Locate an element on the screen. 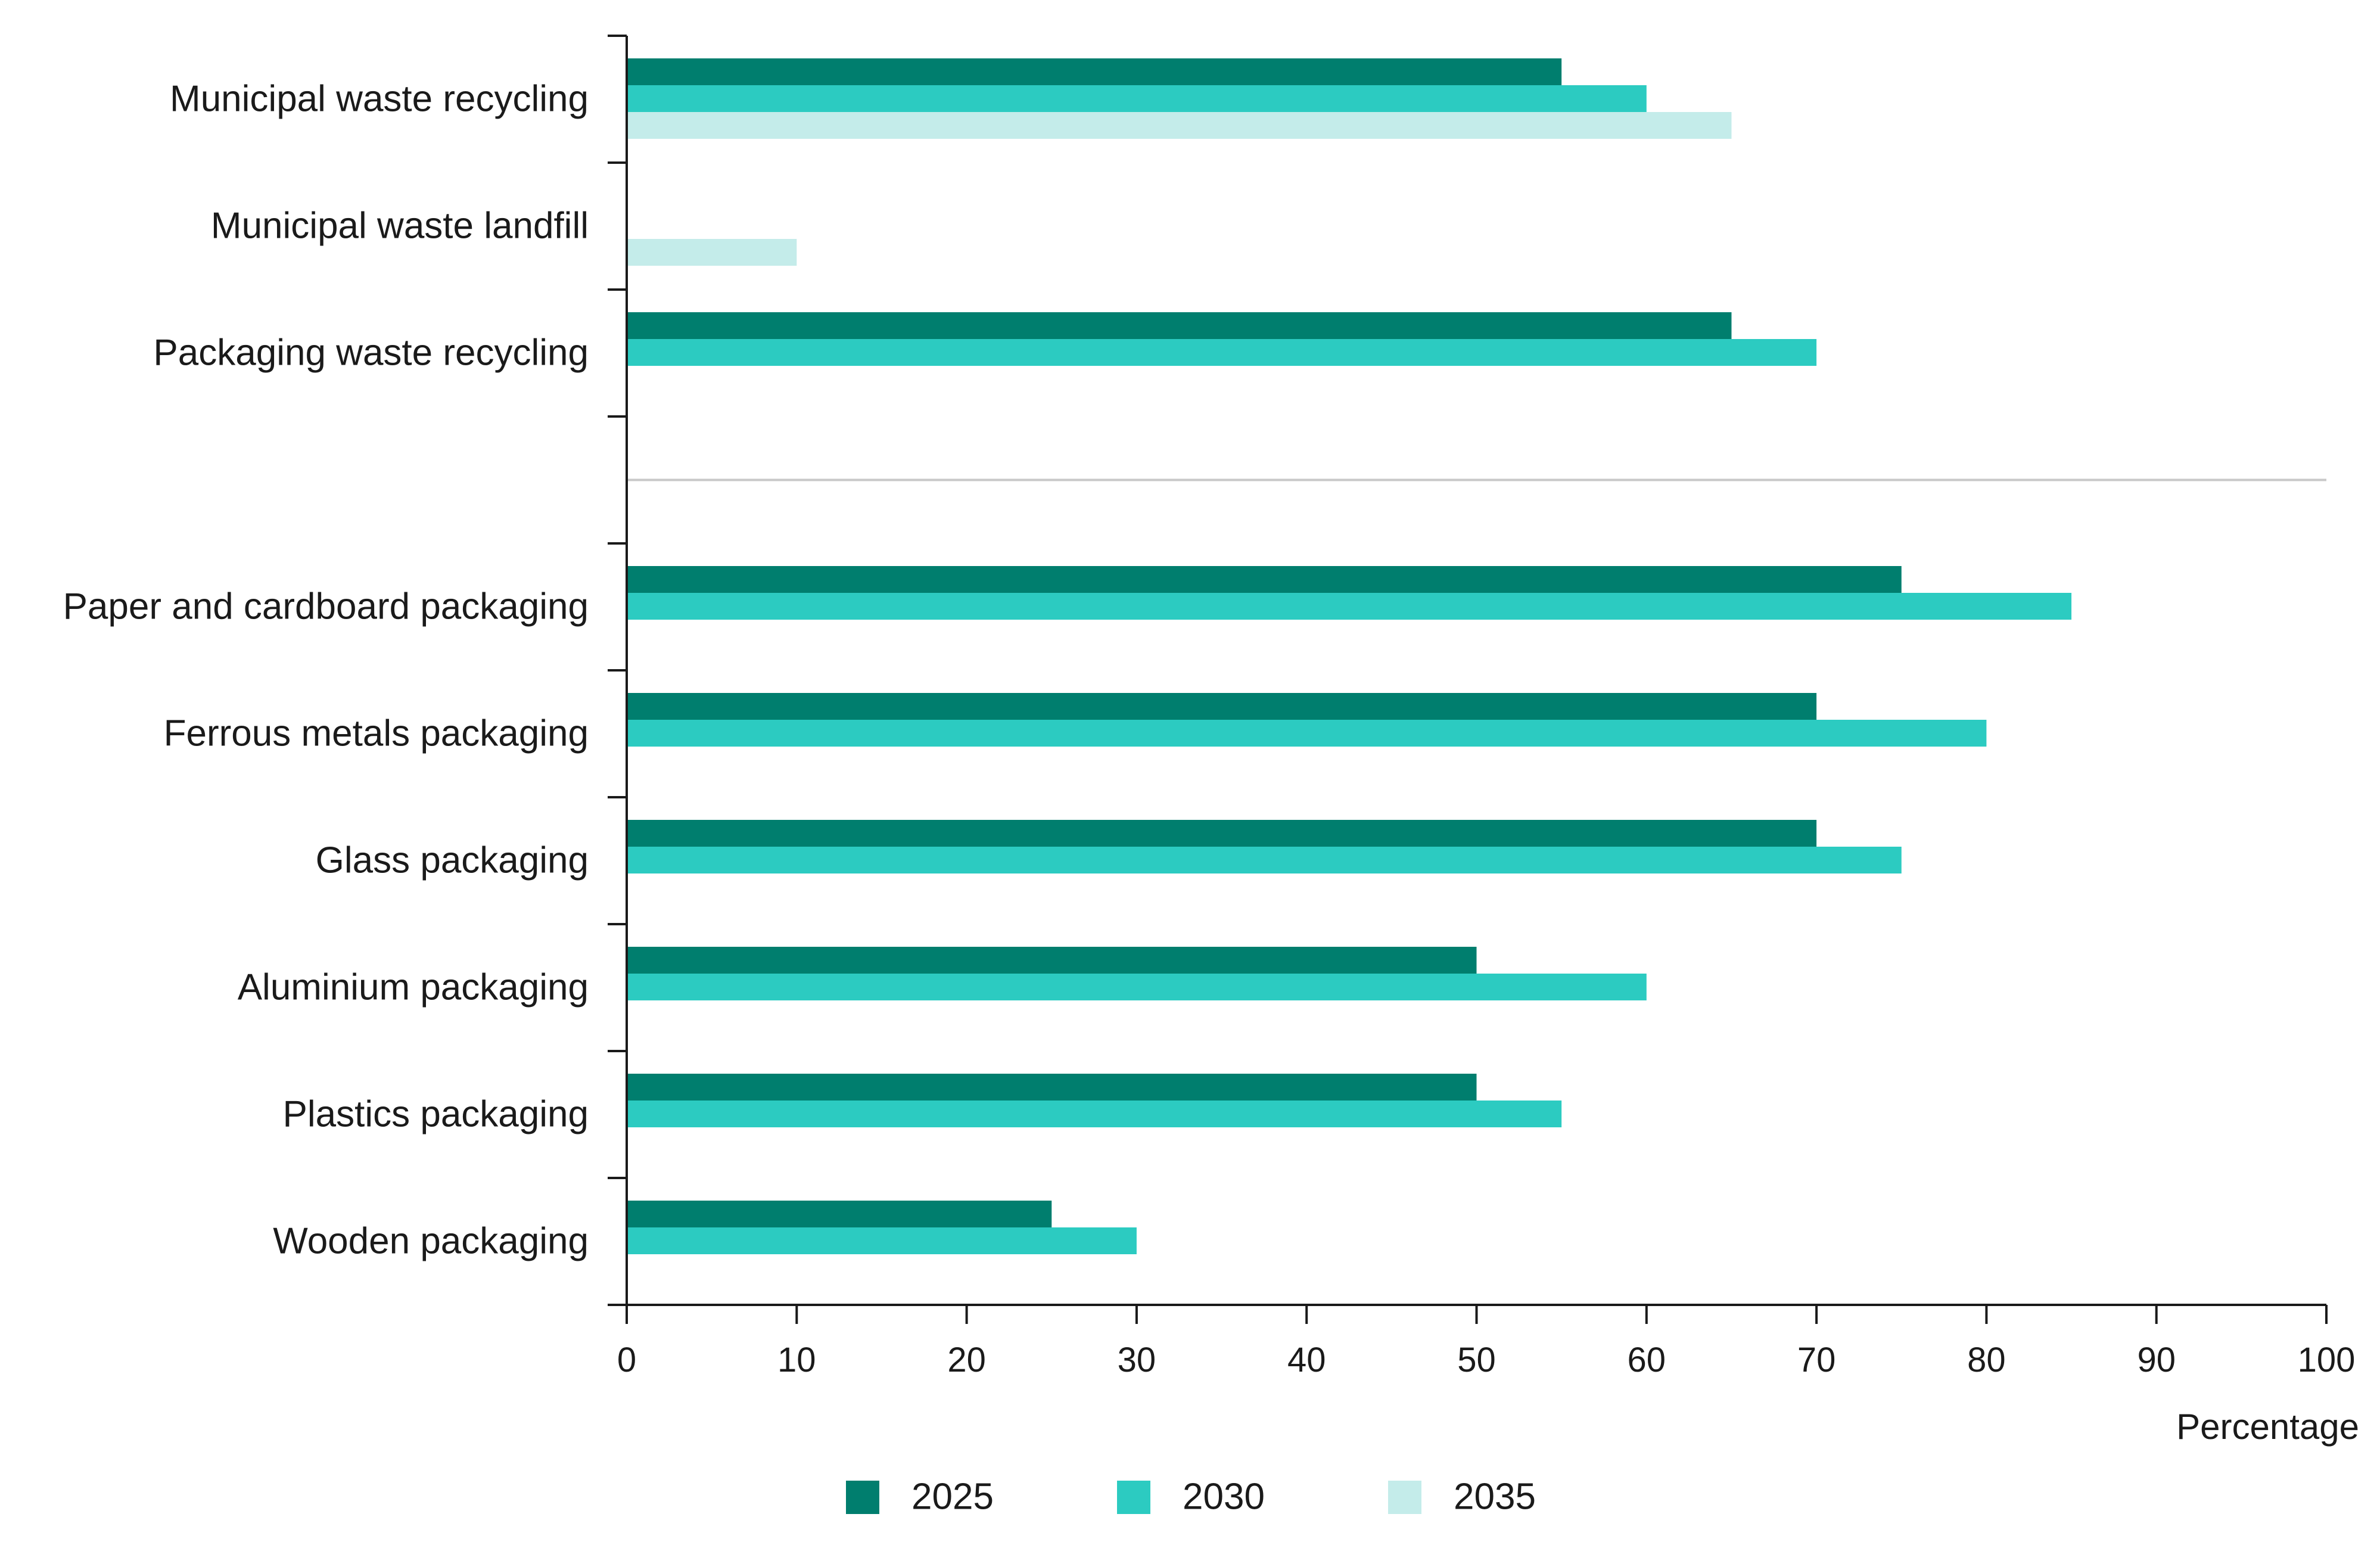 This screenshot has height=1545, width=2380. legend-swatch-2030 is located at coordinates (1133, 1497).